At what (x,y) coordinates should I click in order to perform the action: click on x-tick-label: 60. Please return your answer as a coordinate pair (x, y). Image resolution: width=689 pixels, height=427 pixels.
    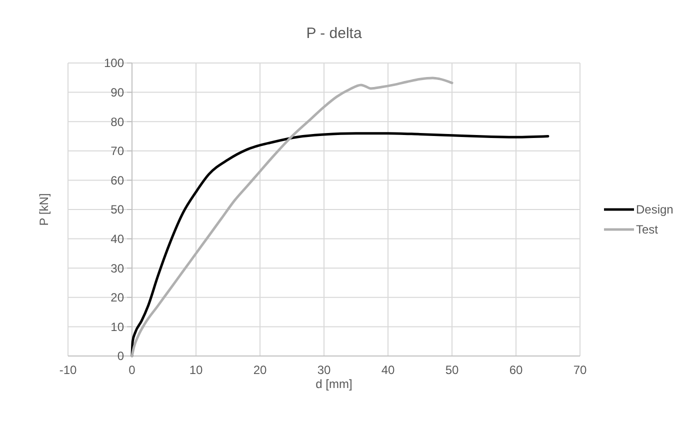
    Looking at the image, I should click on (516, 370).